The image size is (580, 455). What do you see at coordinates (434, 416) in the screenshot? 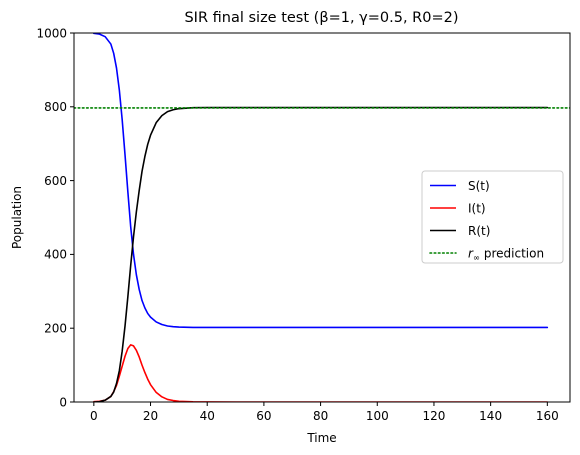
I see `x-tick-label: 120` at bounding box center [434, 416].